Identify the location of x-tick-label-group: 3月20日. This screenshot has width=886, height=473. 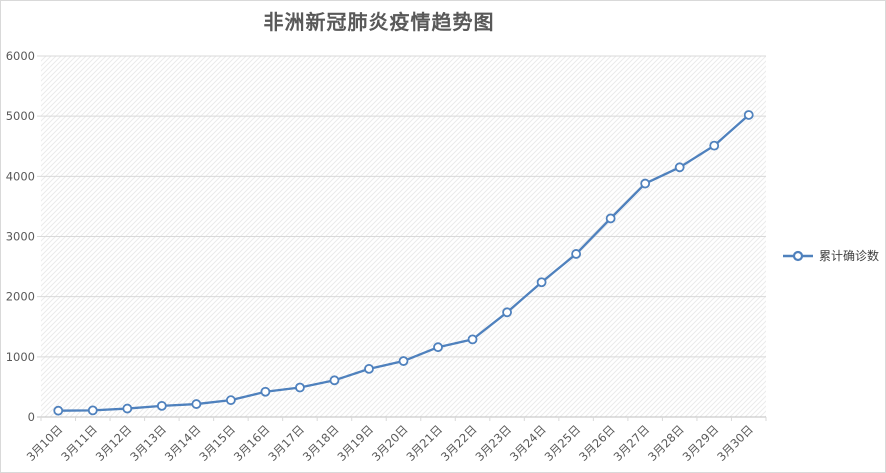
(390, 443).